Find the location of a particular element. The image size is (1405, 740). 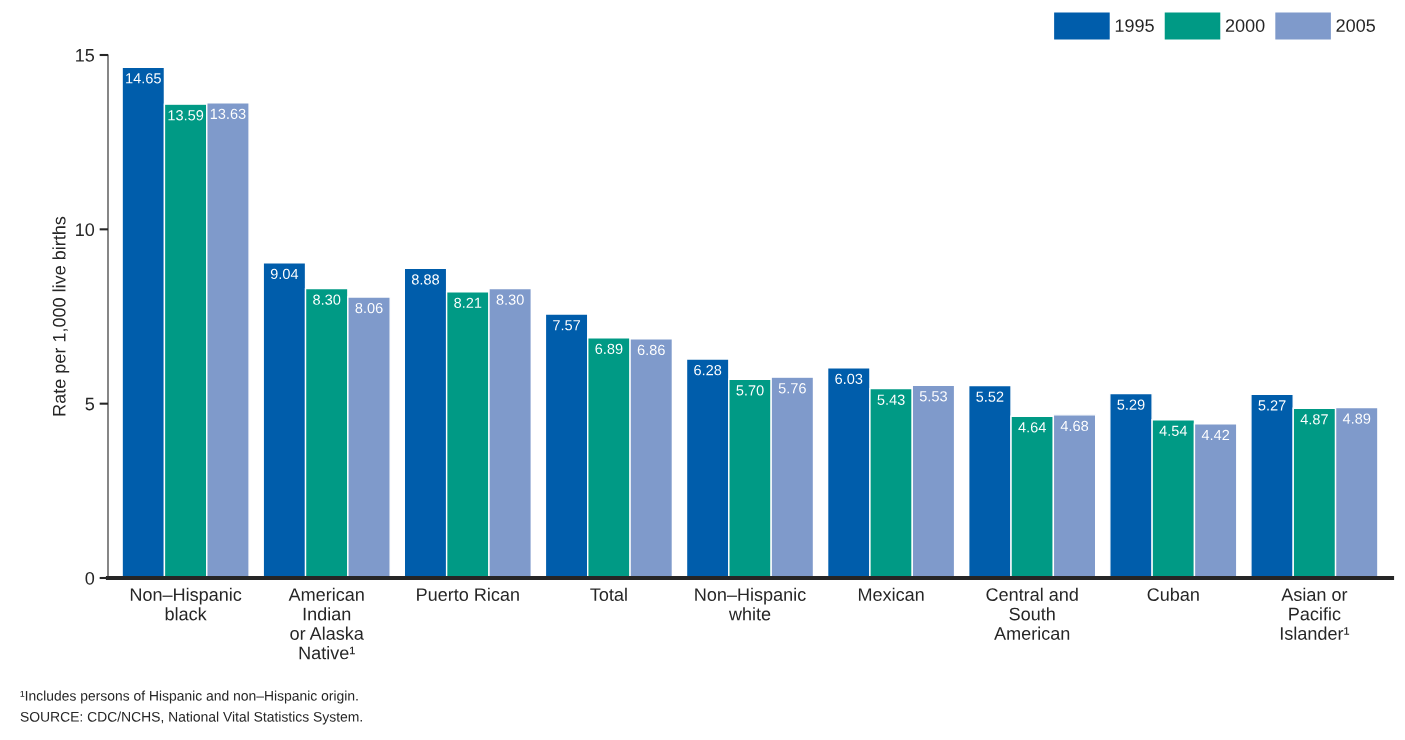

x-tick-label: Non–Hispanic black is located at coordinates (186, 604).